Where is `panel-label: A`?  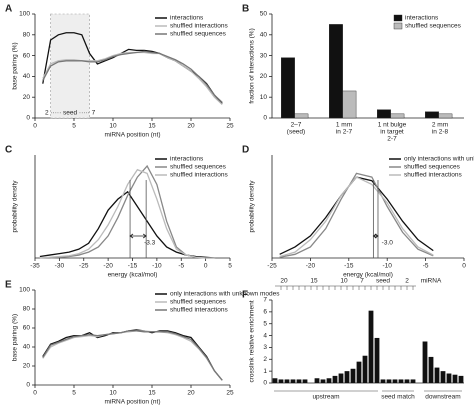 panel-label: A is located at coordinates (8, 9).